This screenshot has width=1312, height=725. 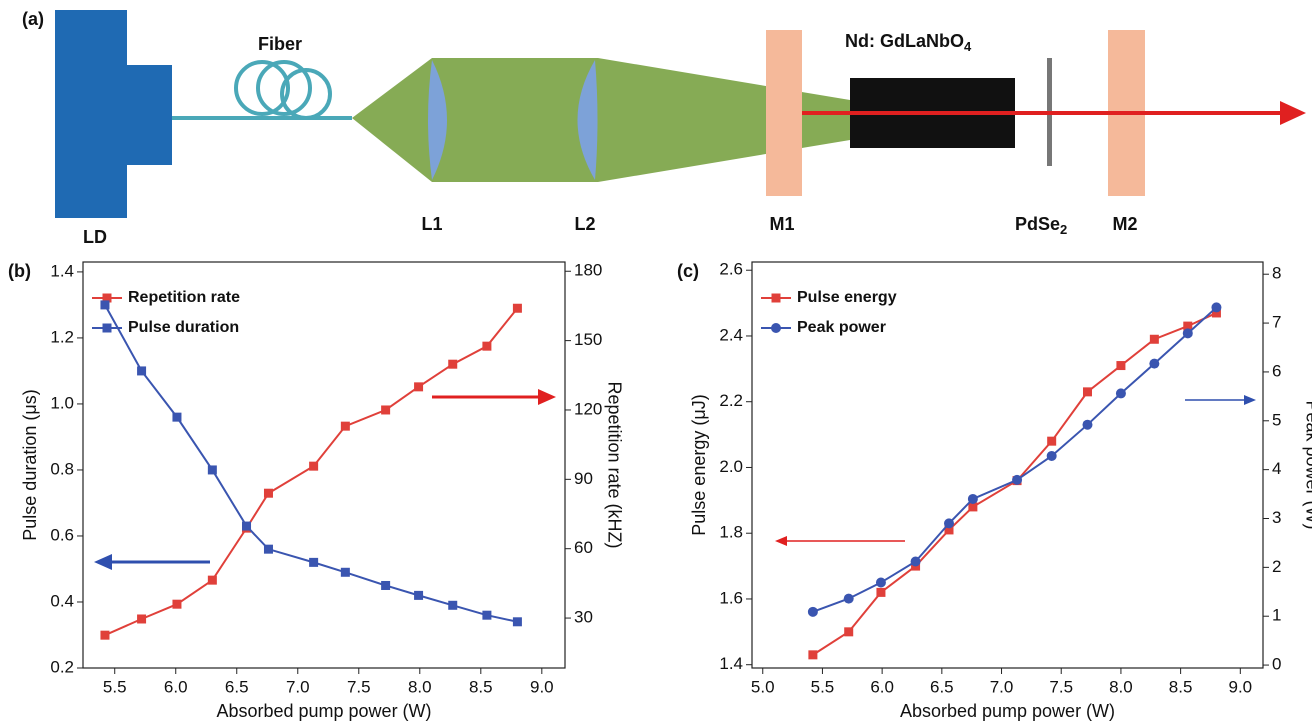 What do you see at coordinates (942, 686) in the screenshot?
I see `x-tick-label: 6.5` at bounding box center [942, 686].